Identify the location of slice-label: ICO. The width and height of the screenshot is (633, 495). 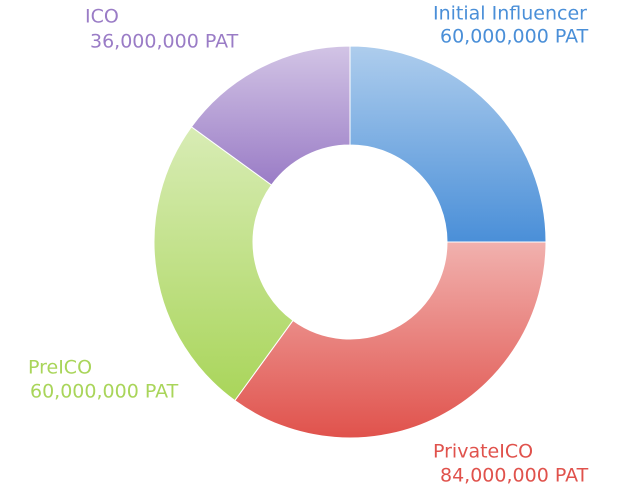
(102, 17).